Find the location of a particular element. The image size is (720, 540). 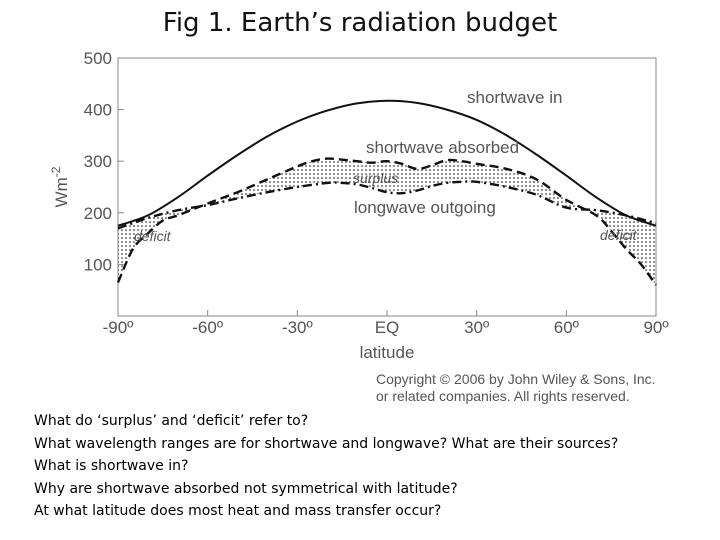

annotation-surplus: surplus is located at coordinates (375, 178).